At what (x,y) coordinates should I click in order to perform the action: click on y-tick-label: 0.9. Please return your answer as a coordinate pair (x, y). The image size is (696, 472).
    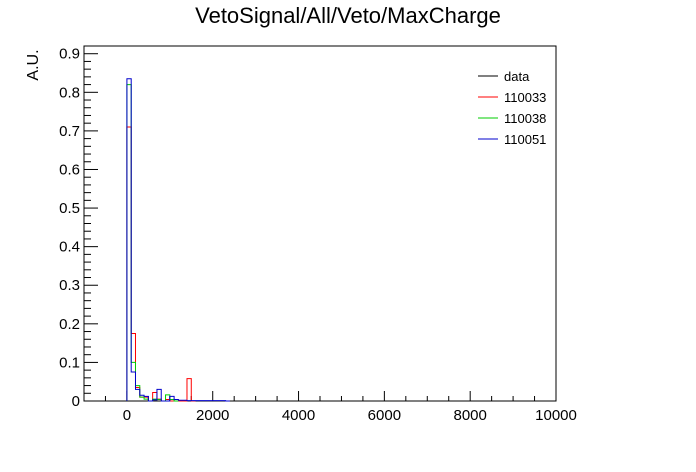
    Looking at the image, I should click on (69, 54).